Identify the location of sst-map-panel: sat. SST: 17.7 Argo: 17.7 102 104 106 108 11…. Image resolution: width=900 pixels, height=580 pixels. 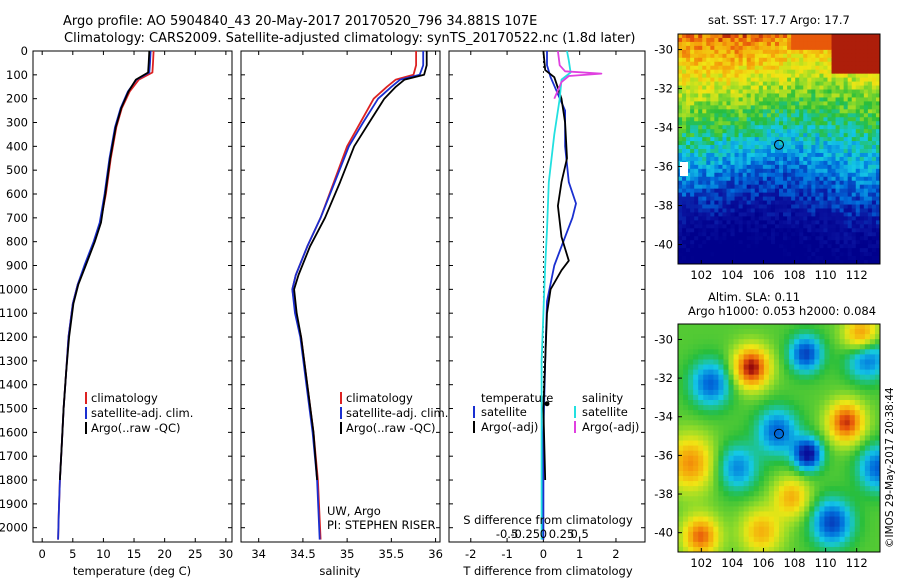
(767, 147).